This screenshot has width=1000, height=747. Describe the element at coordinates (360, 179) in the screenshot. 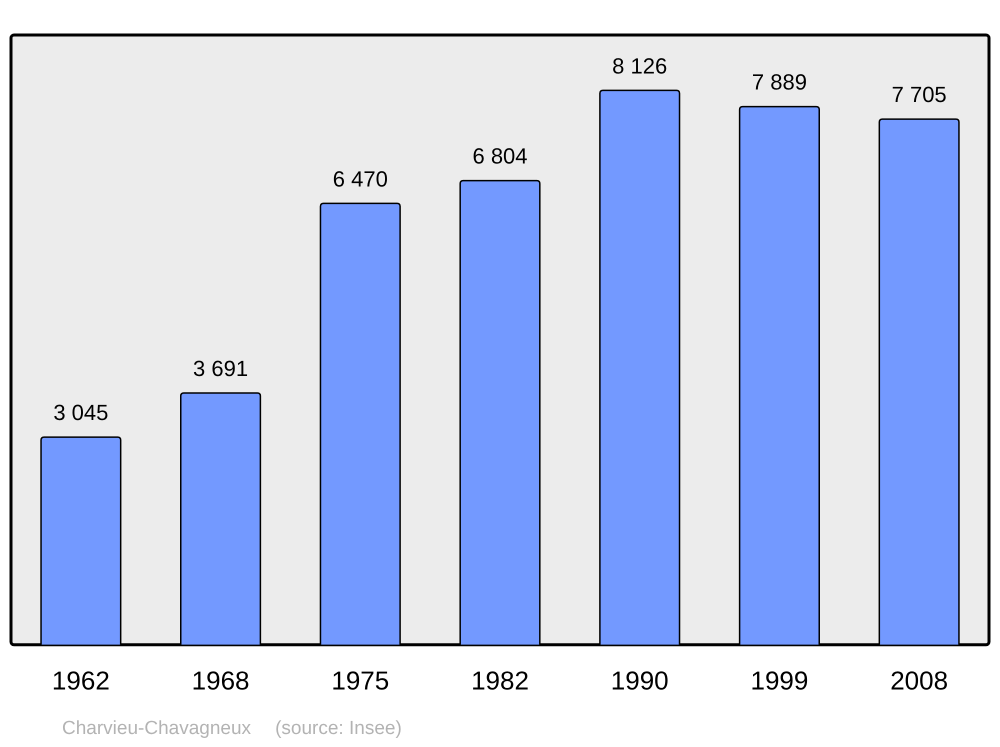

I see `data-label: 6 470` at that location.